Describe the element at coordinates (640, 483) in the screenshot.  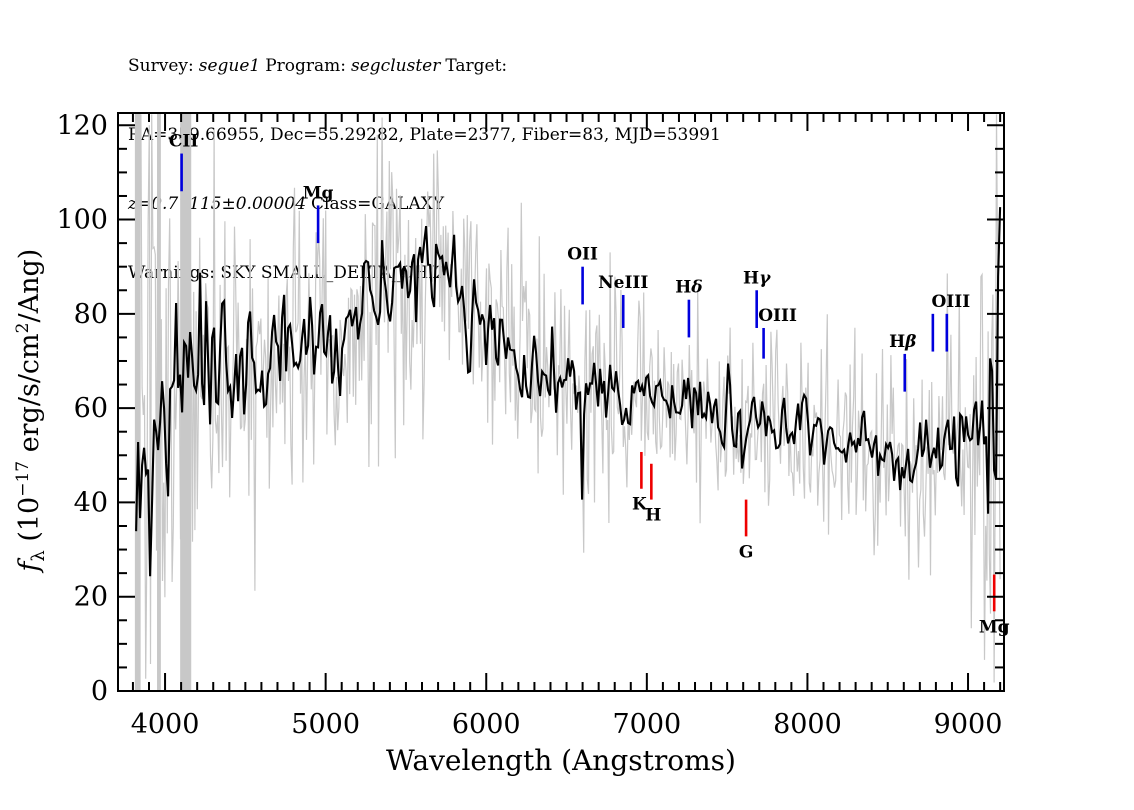
I see `line-marker-K-6966: K` at that location.